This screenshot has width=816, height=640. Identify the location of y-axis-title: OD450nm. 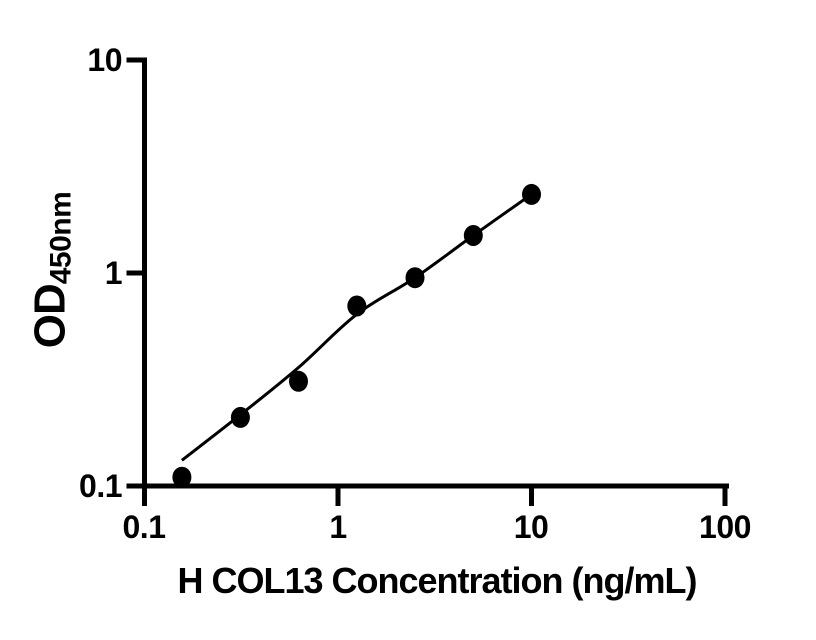
(52, 270).